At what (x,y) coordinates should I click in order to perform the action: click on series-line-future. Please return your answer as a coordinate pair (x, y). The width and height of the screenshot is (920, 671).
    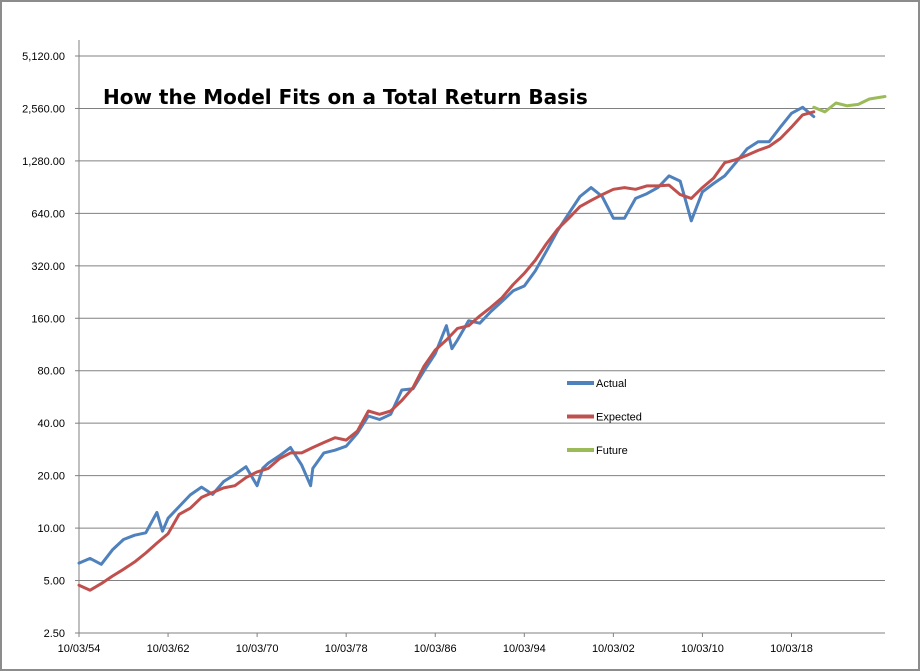
    Looking at the image, I should click on (849, 104).